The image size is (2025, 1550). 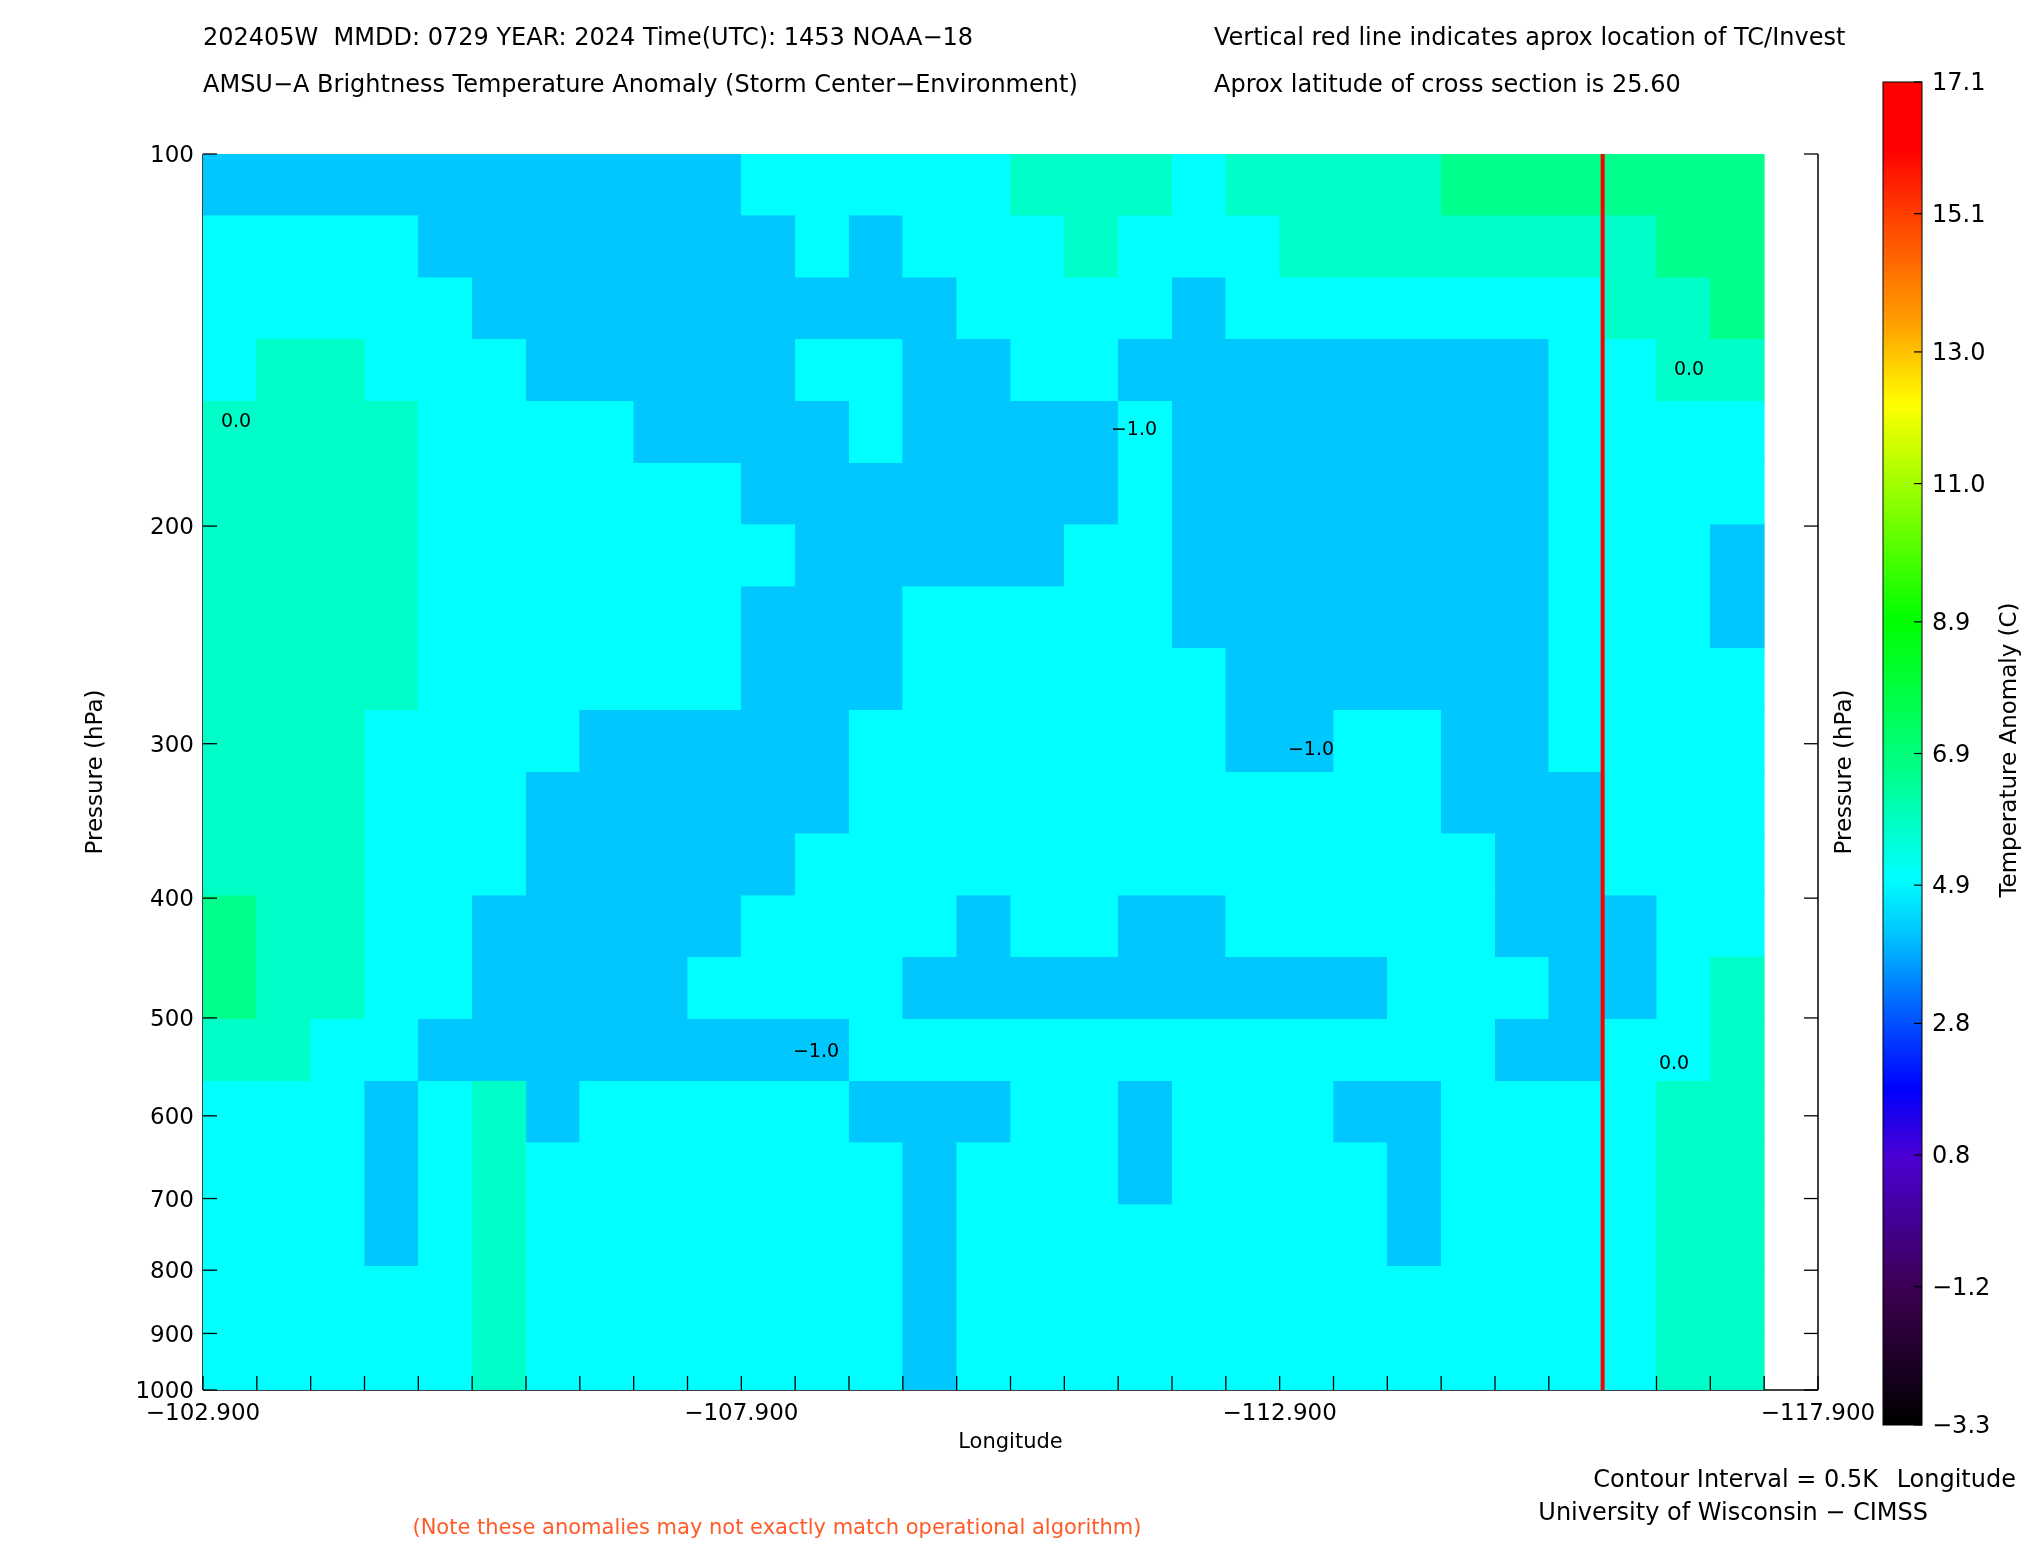 I want to click on color-bar-label: 4.9, so click(x=1951, y=885).